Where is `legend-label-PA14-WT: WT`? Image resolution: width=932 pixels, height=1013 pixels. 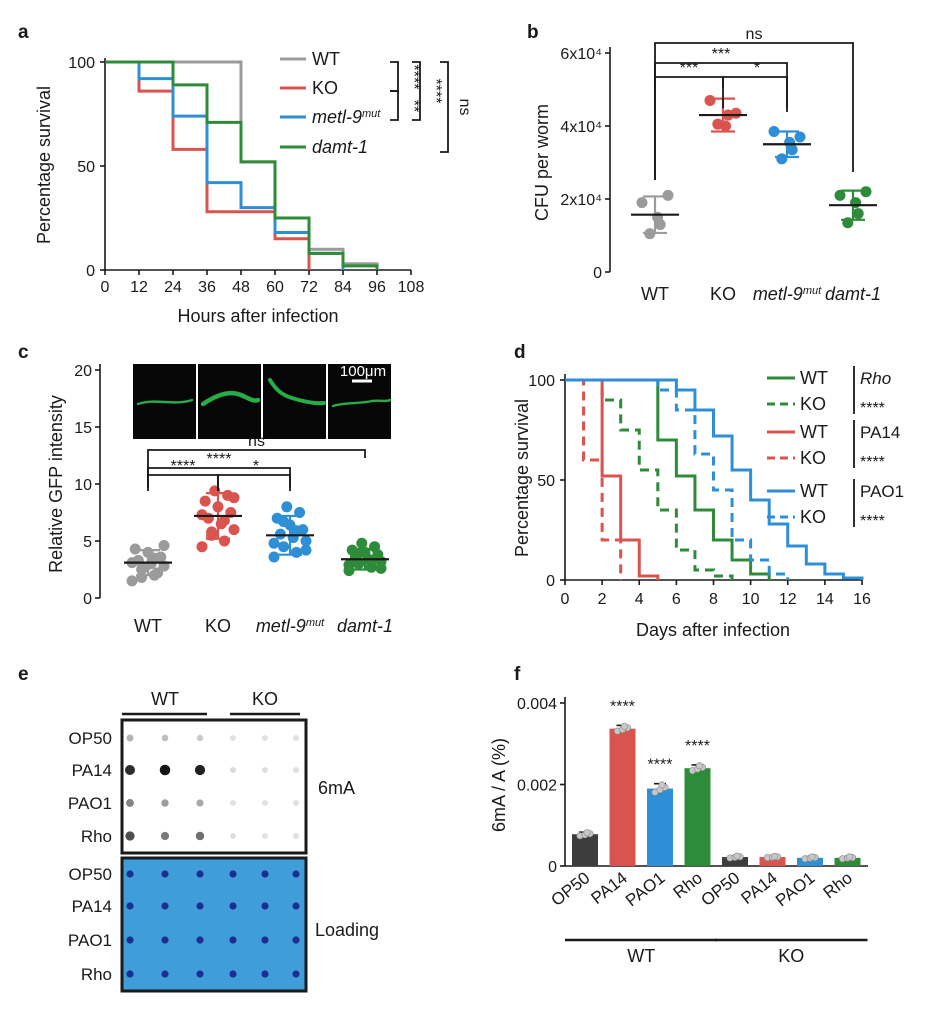 legend-label-PA14-WT: WT is located at coordinates (814, 432).